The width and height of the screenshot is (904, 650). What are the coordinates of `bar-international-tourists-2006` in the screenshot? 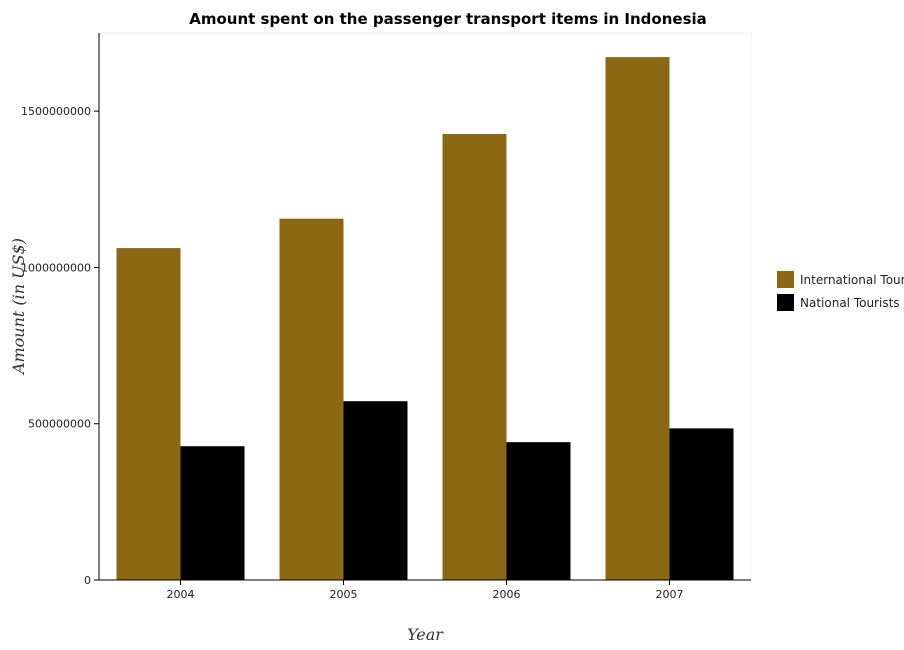 It's located at (474, 356).